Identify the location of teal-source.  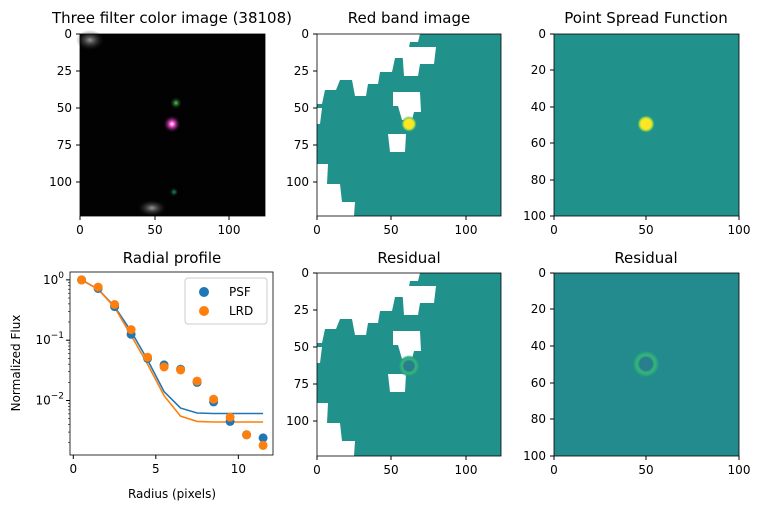
(174, 192).